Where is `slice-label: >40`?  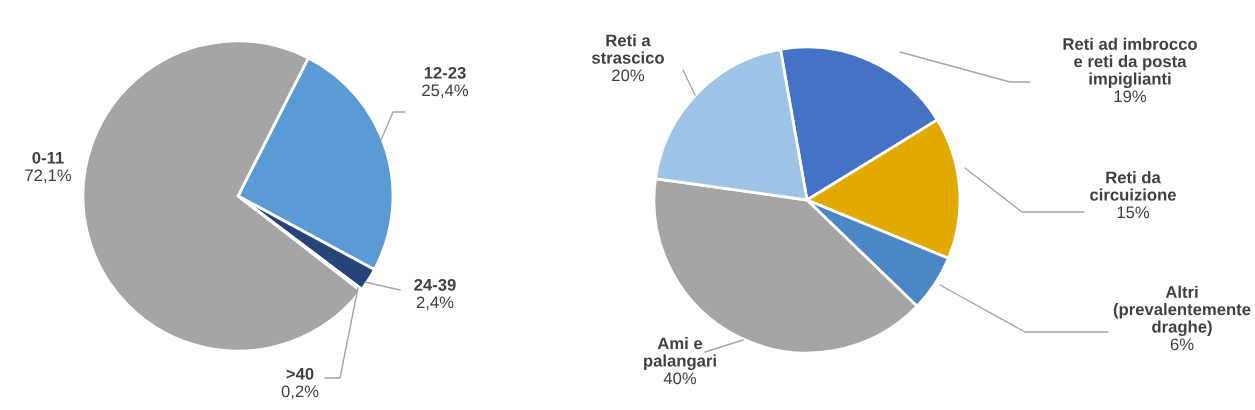
slice-label: >40 is located at coordinates (300, 373).